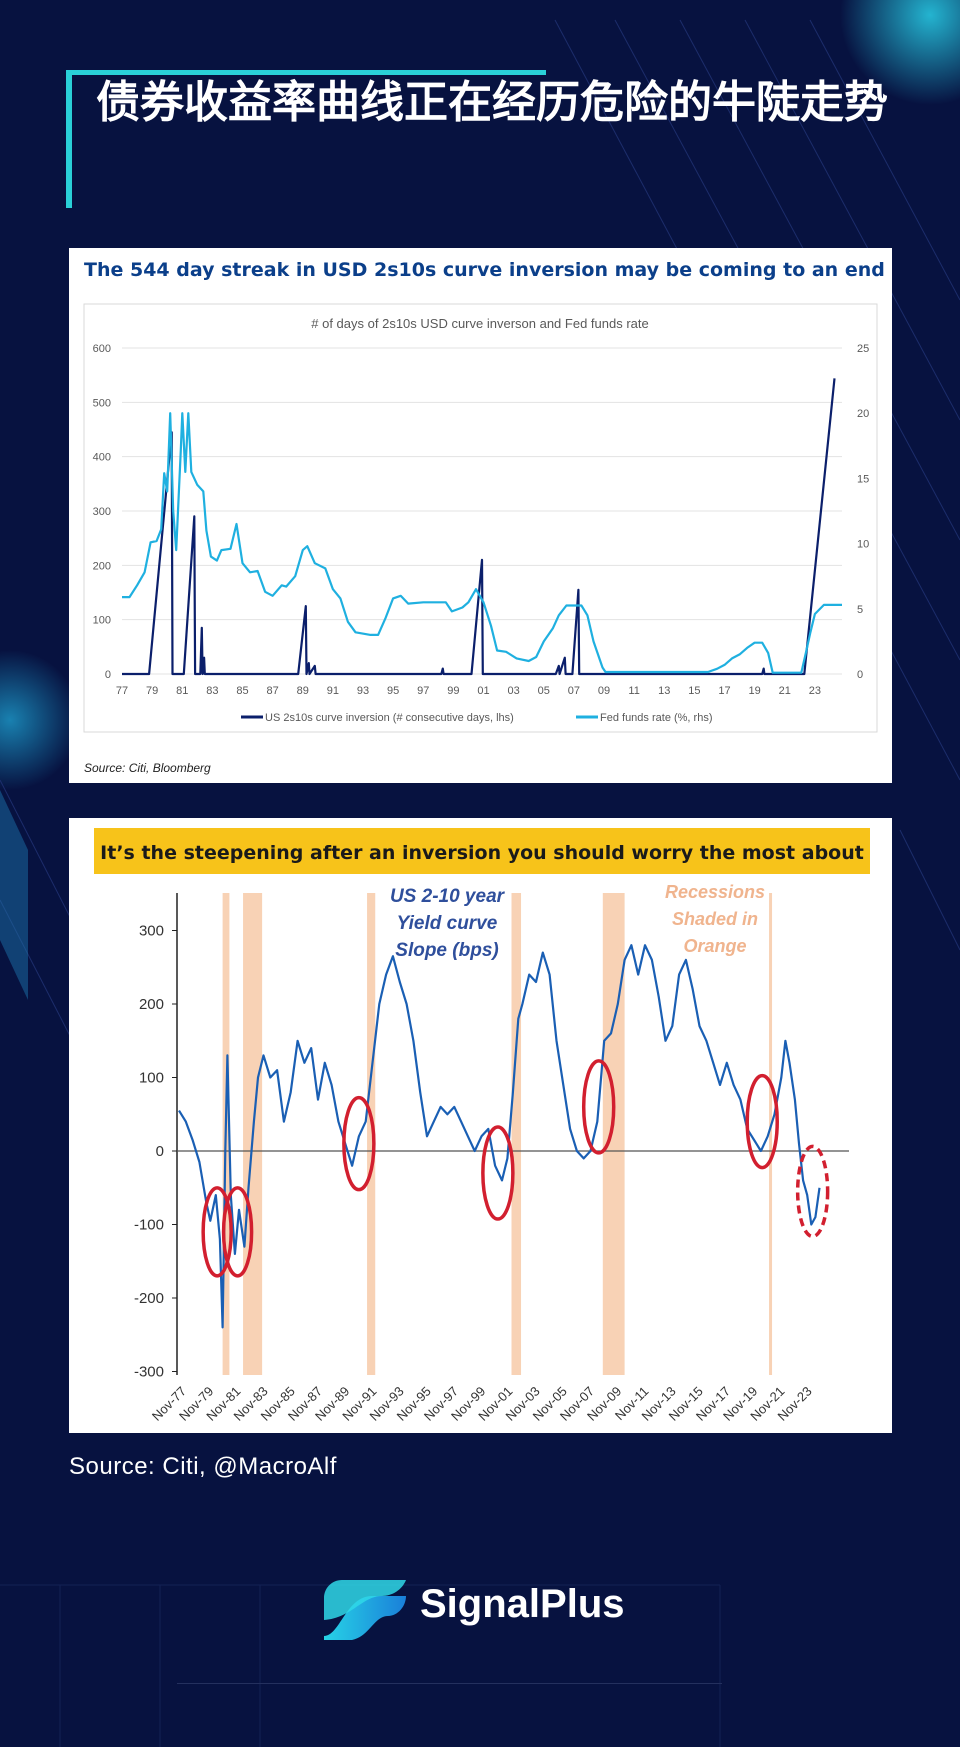 This screenshot has width=960, height=1747. What do you see at coordinates (447, 923) in the screenshot?
I see `slope-annotation: Yield curve` at bounding box center [447, 923].